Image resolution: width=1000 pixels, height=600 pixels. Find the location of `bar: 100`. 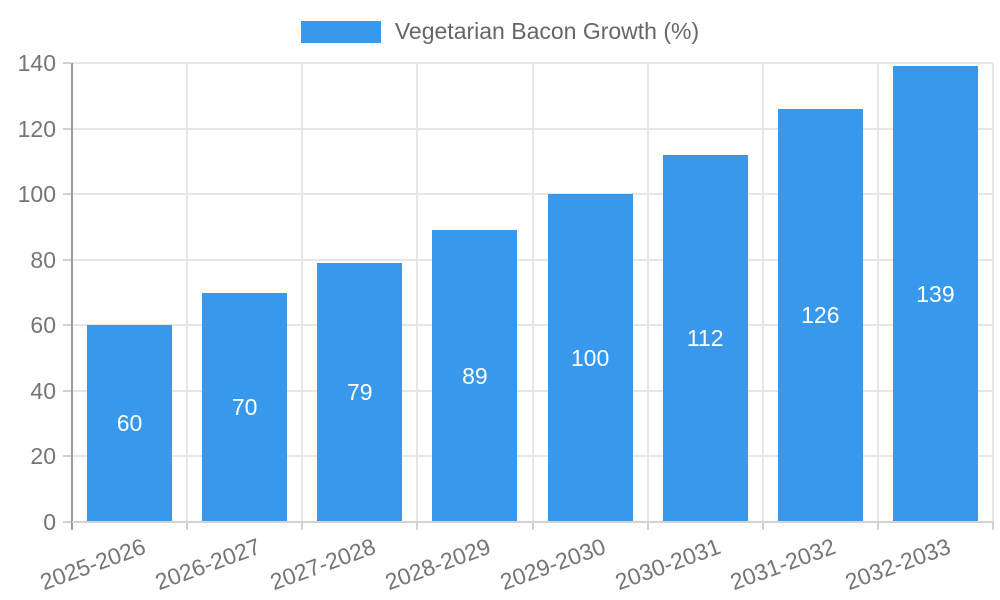

bar: 100 is located at coordinates (590, 358).